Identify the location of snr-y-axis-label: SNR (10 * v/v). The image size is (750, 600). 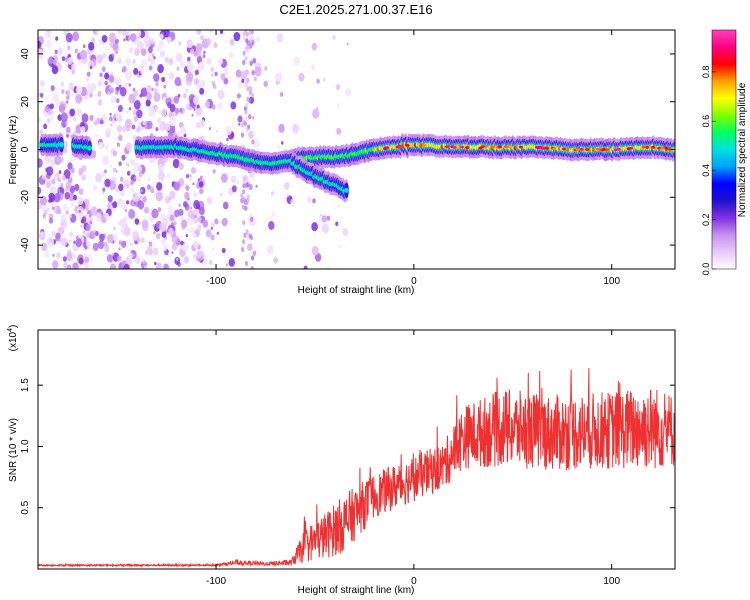
(13, 450).